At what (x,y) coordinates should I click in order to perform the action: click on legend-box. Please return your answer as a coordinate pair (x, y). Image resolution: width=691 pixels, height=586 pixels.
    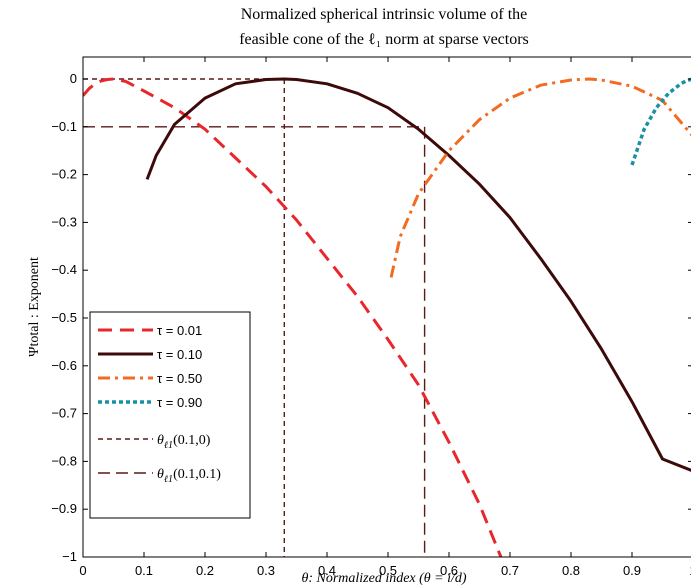
    Looking at the image, I should click on (170, 415).